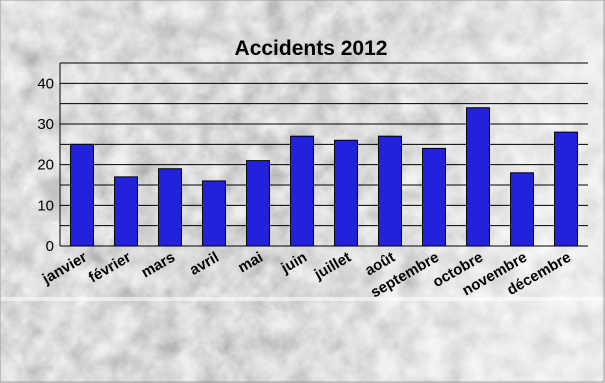 This screenshot has width=605, height=383. Describe the element at coordinates (311, 48) in the screenshot. I see `chart-title: Accidents 2012` at that location.